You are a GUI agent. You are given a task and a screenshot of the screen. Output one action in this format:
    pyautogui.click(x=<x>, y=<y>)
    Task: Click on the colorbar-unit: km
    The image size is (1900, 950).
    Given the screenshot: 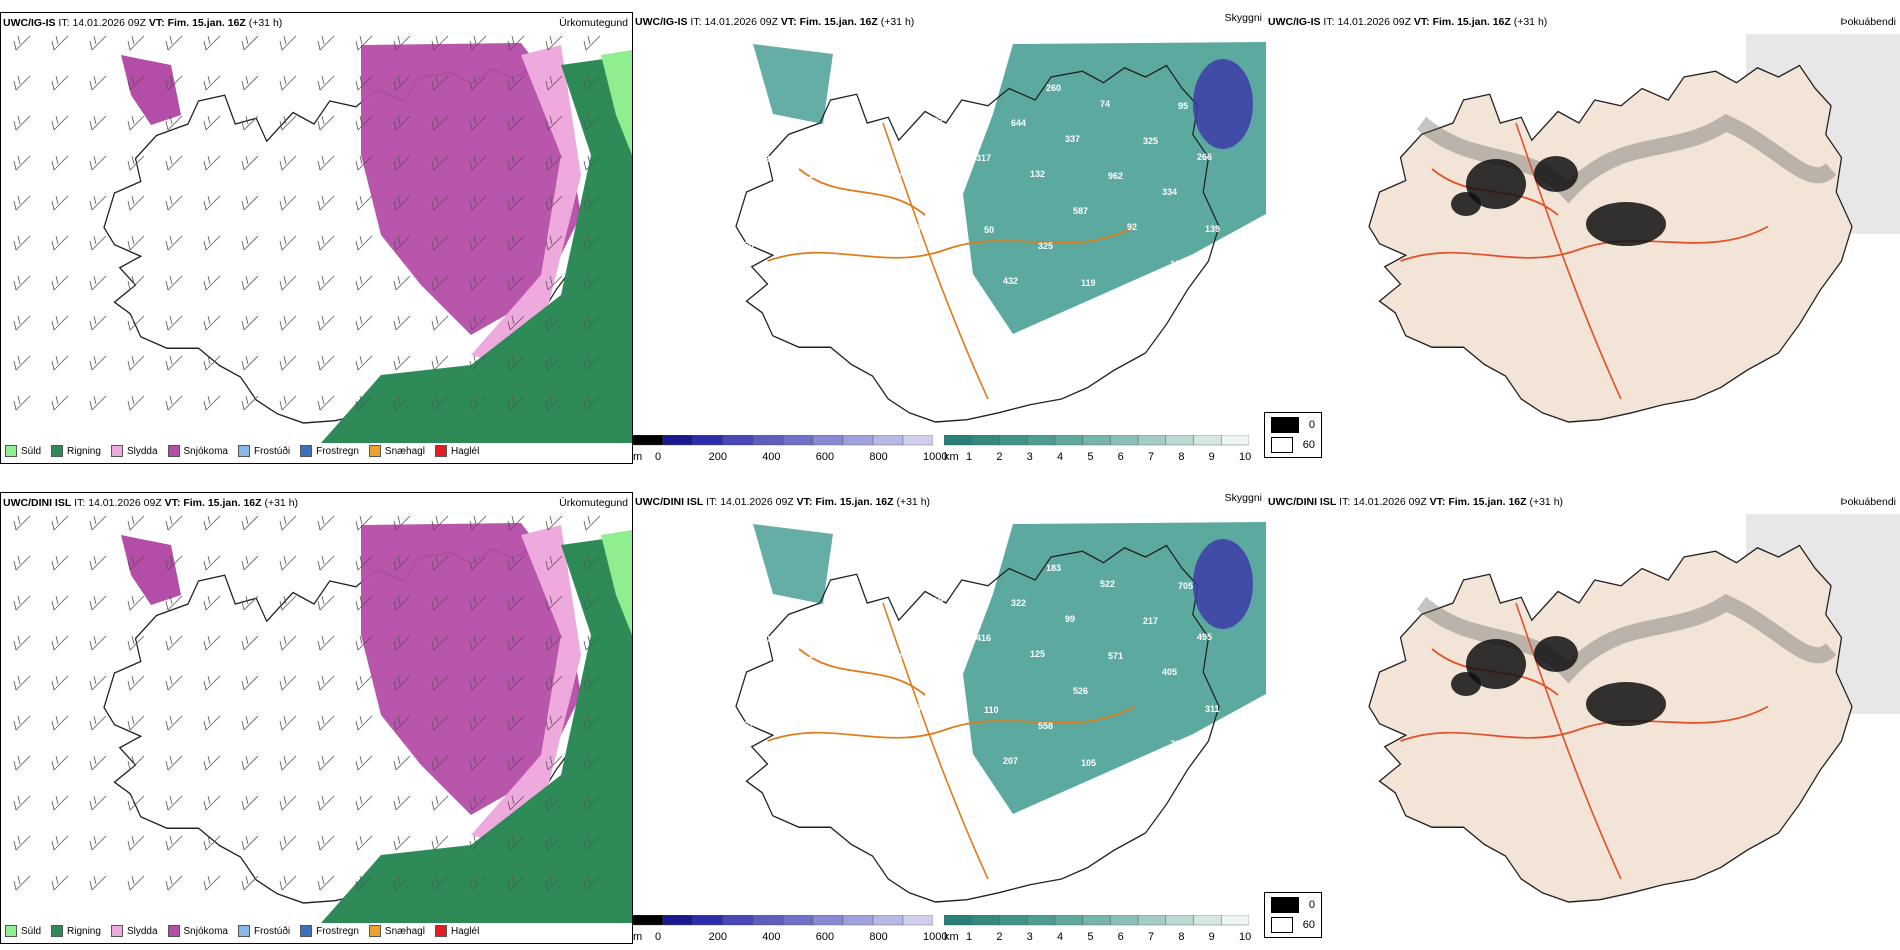 What is the action you would take?
    pyautogui.click(x=951, y=937)
    